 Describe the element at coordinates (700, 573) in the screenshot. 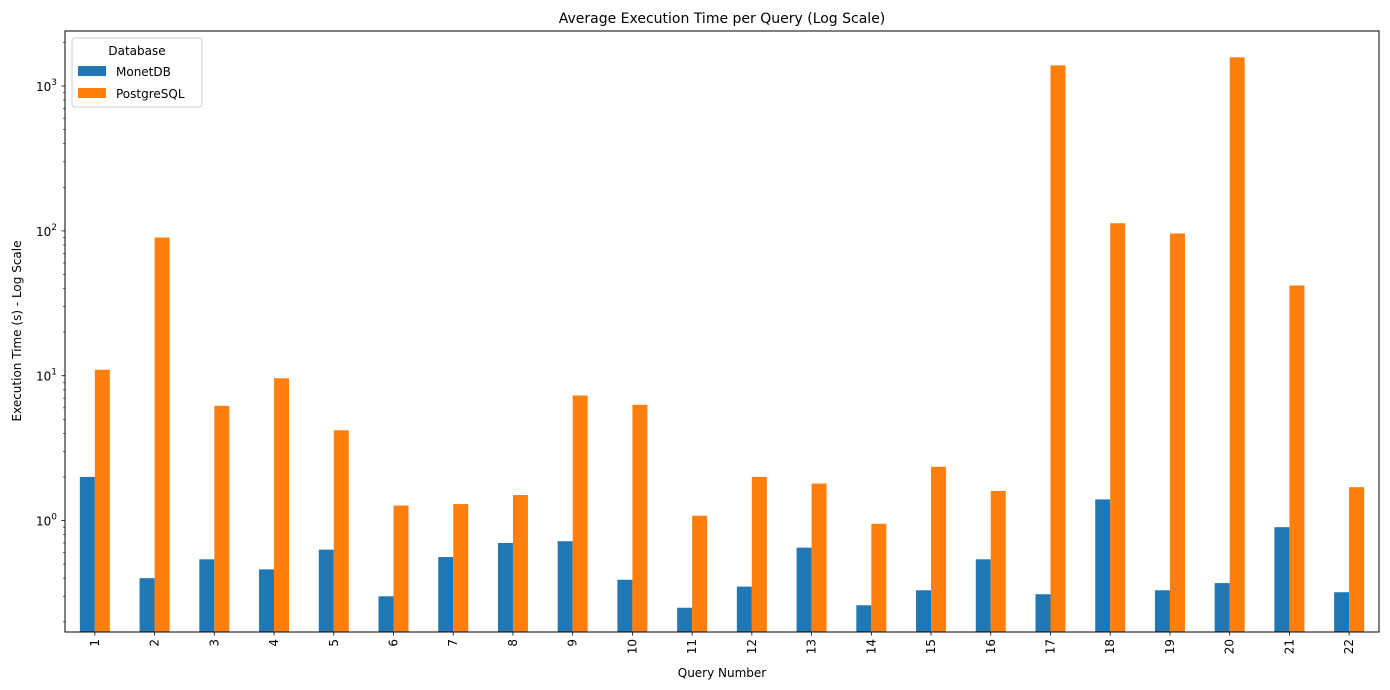

I see `bar-postgresql-q11` at that location.